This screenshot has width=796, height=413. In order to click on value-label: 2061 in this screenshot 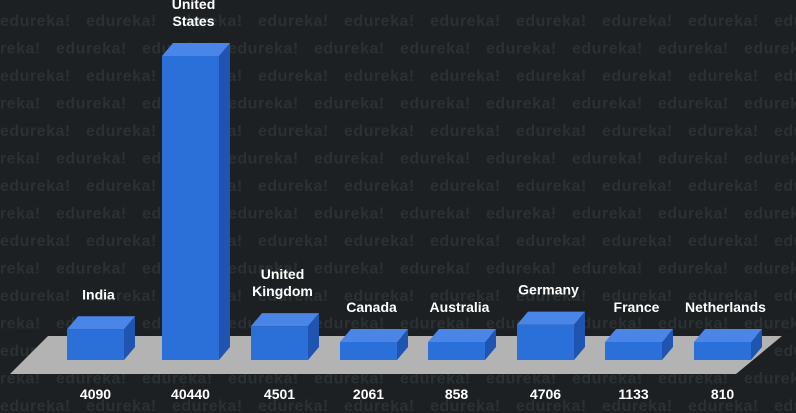, I will do `click(368, 394)`.